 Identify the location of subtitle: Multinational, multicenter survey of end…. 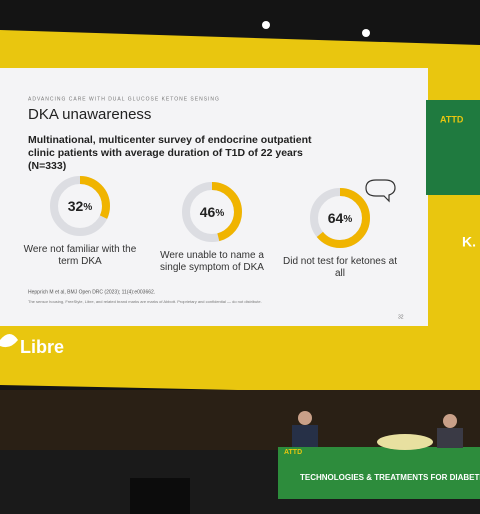
(170, 153).